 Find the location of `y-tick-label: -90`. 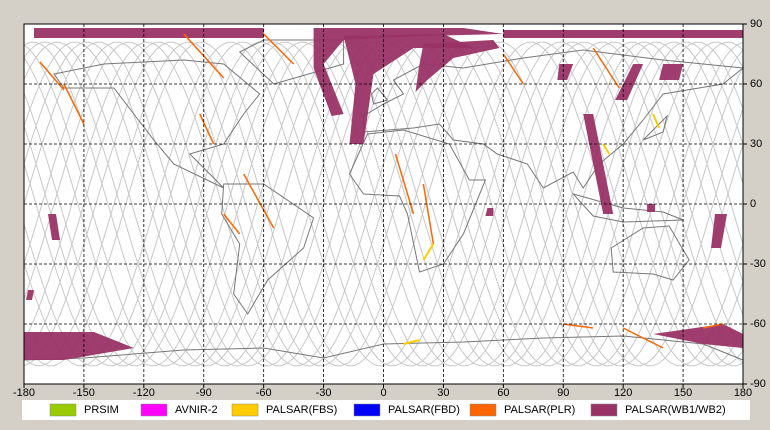

y-tick-label: -90 is located at coordinates (758, 384).